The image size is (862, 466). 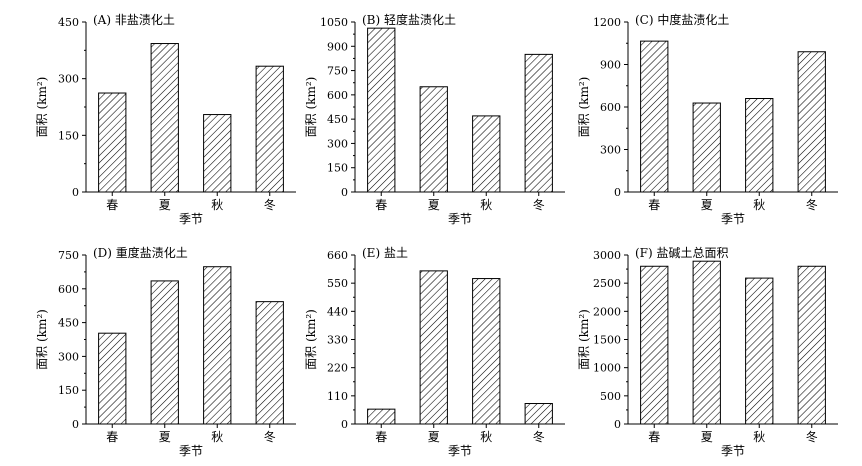 I want to click on chart-panel-5: 0 110 220 330 440 550 660 春 夏 秋 冬季节 面积 (km²) (E) 盐土, so click(x=434, y=352).